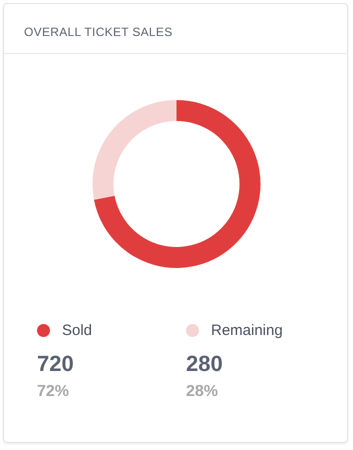 The height and width of the screenshot is (450, 353). What do you see at coordinates (56, 364) in the screenshot?
I see `data-label: 720` at bounding box center [56, 364].